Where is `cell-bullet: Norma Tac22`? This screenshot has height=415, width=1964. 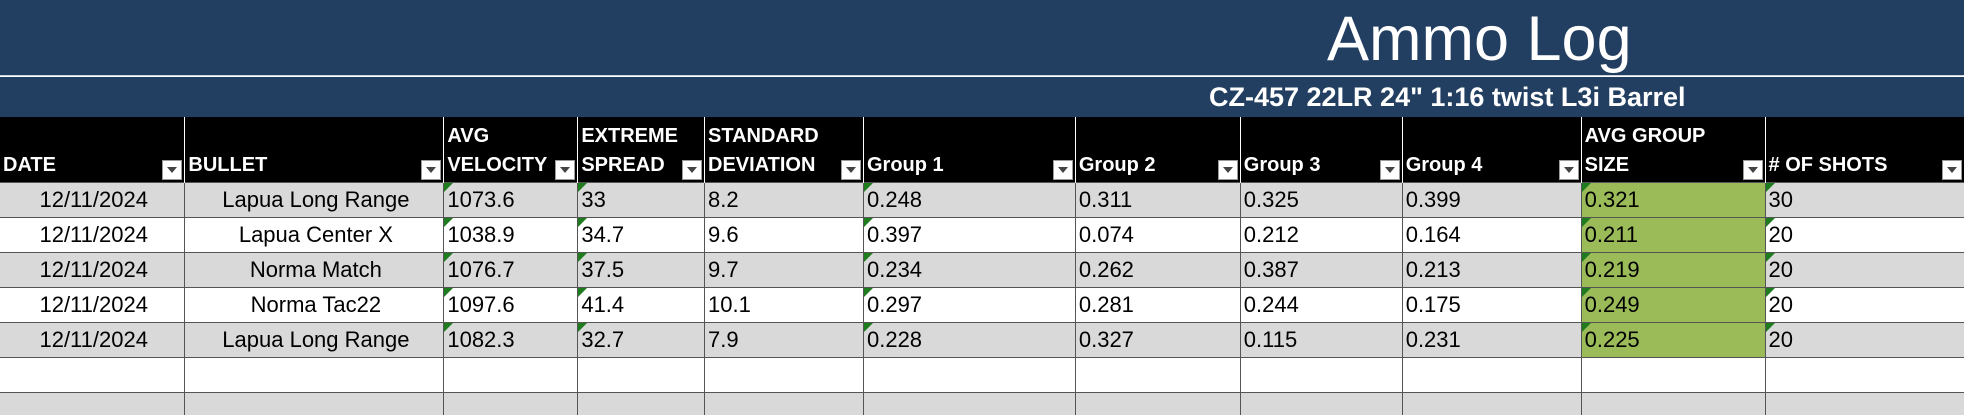 cell-bullet: Norma Tac22 is located at coordinates (314, 305).